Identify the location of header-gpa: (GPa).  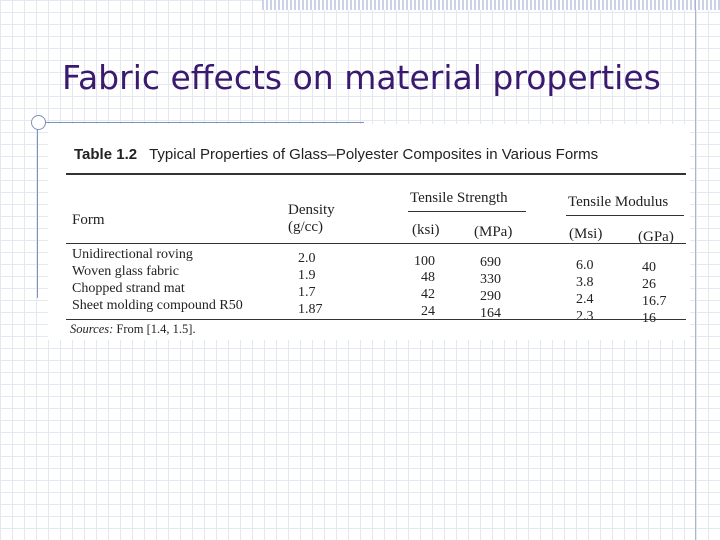
(656, 237).